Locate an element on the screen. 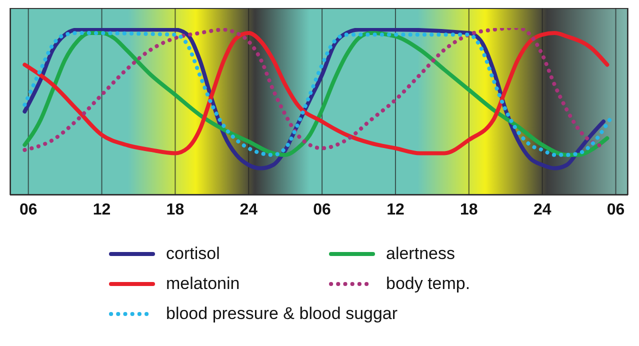 The width and height of the screenshot is (639, 346). legend-label: blood pressure & blood suggar is located at coordinates (282, 314).